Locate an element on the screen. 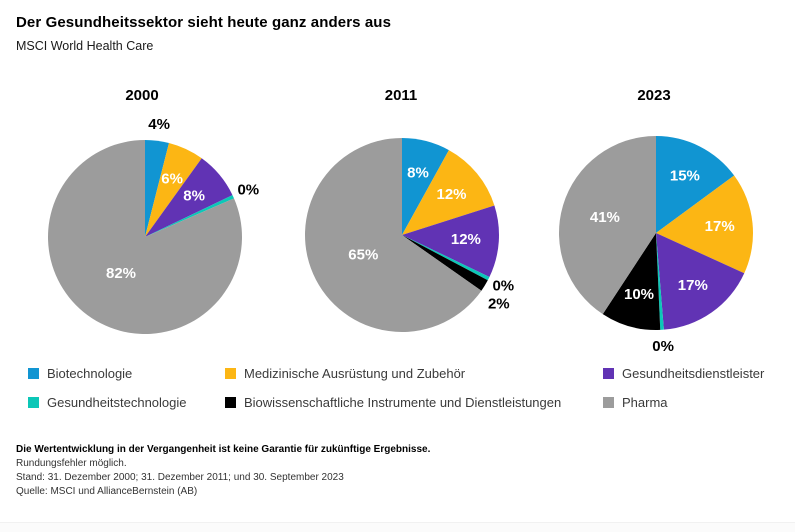  year-heading-2000: 2000 is located at coordinates (142, 95).